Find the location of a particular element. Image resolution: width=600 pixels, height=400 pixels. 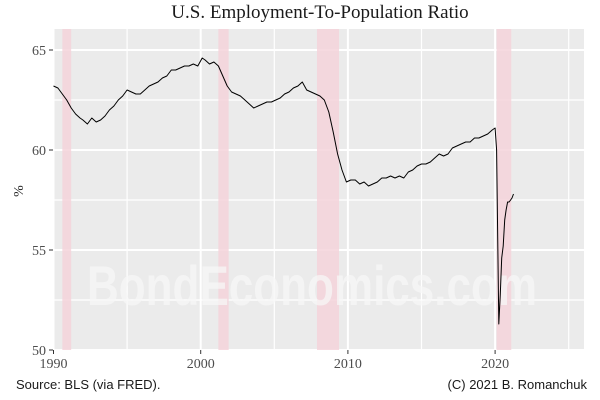

x-tick-label: 2010 is located at coordinates (348, 364).